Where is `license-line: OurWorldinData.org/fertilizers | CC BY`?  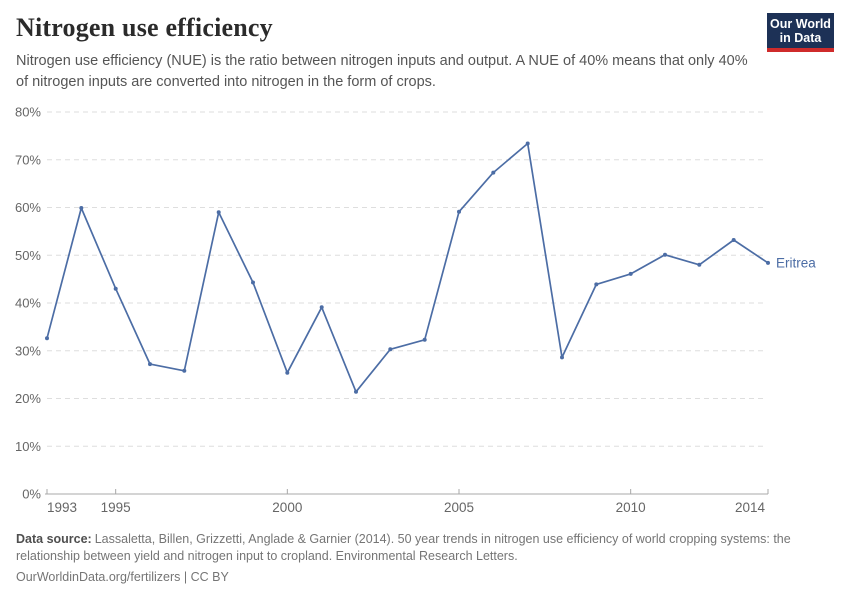
license-line: OurWorldinData.org/fertilizers | CC BY is located at coordinates (122, 577).